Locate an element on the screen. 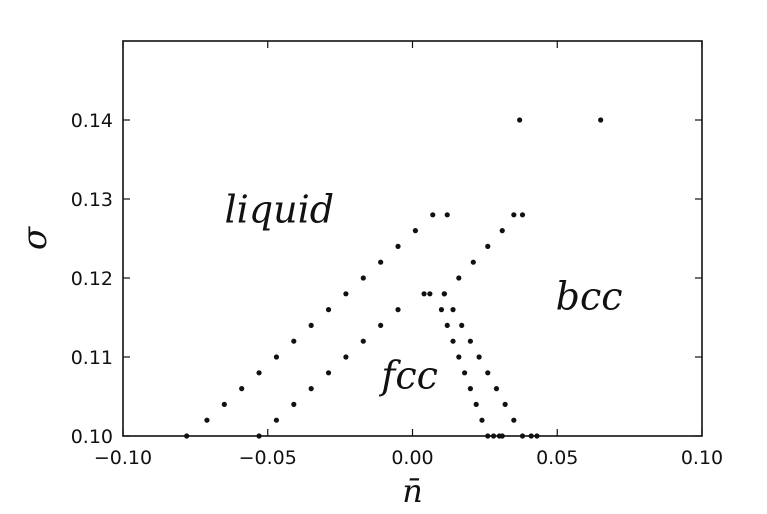 This screenshot has width=767, height=514. y-tick-label: 0.12 is located at coordinates (92, 279).